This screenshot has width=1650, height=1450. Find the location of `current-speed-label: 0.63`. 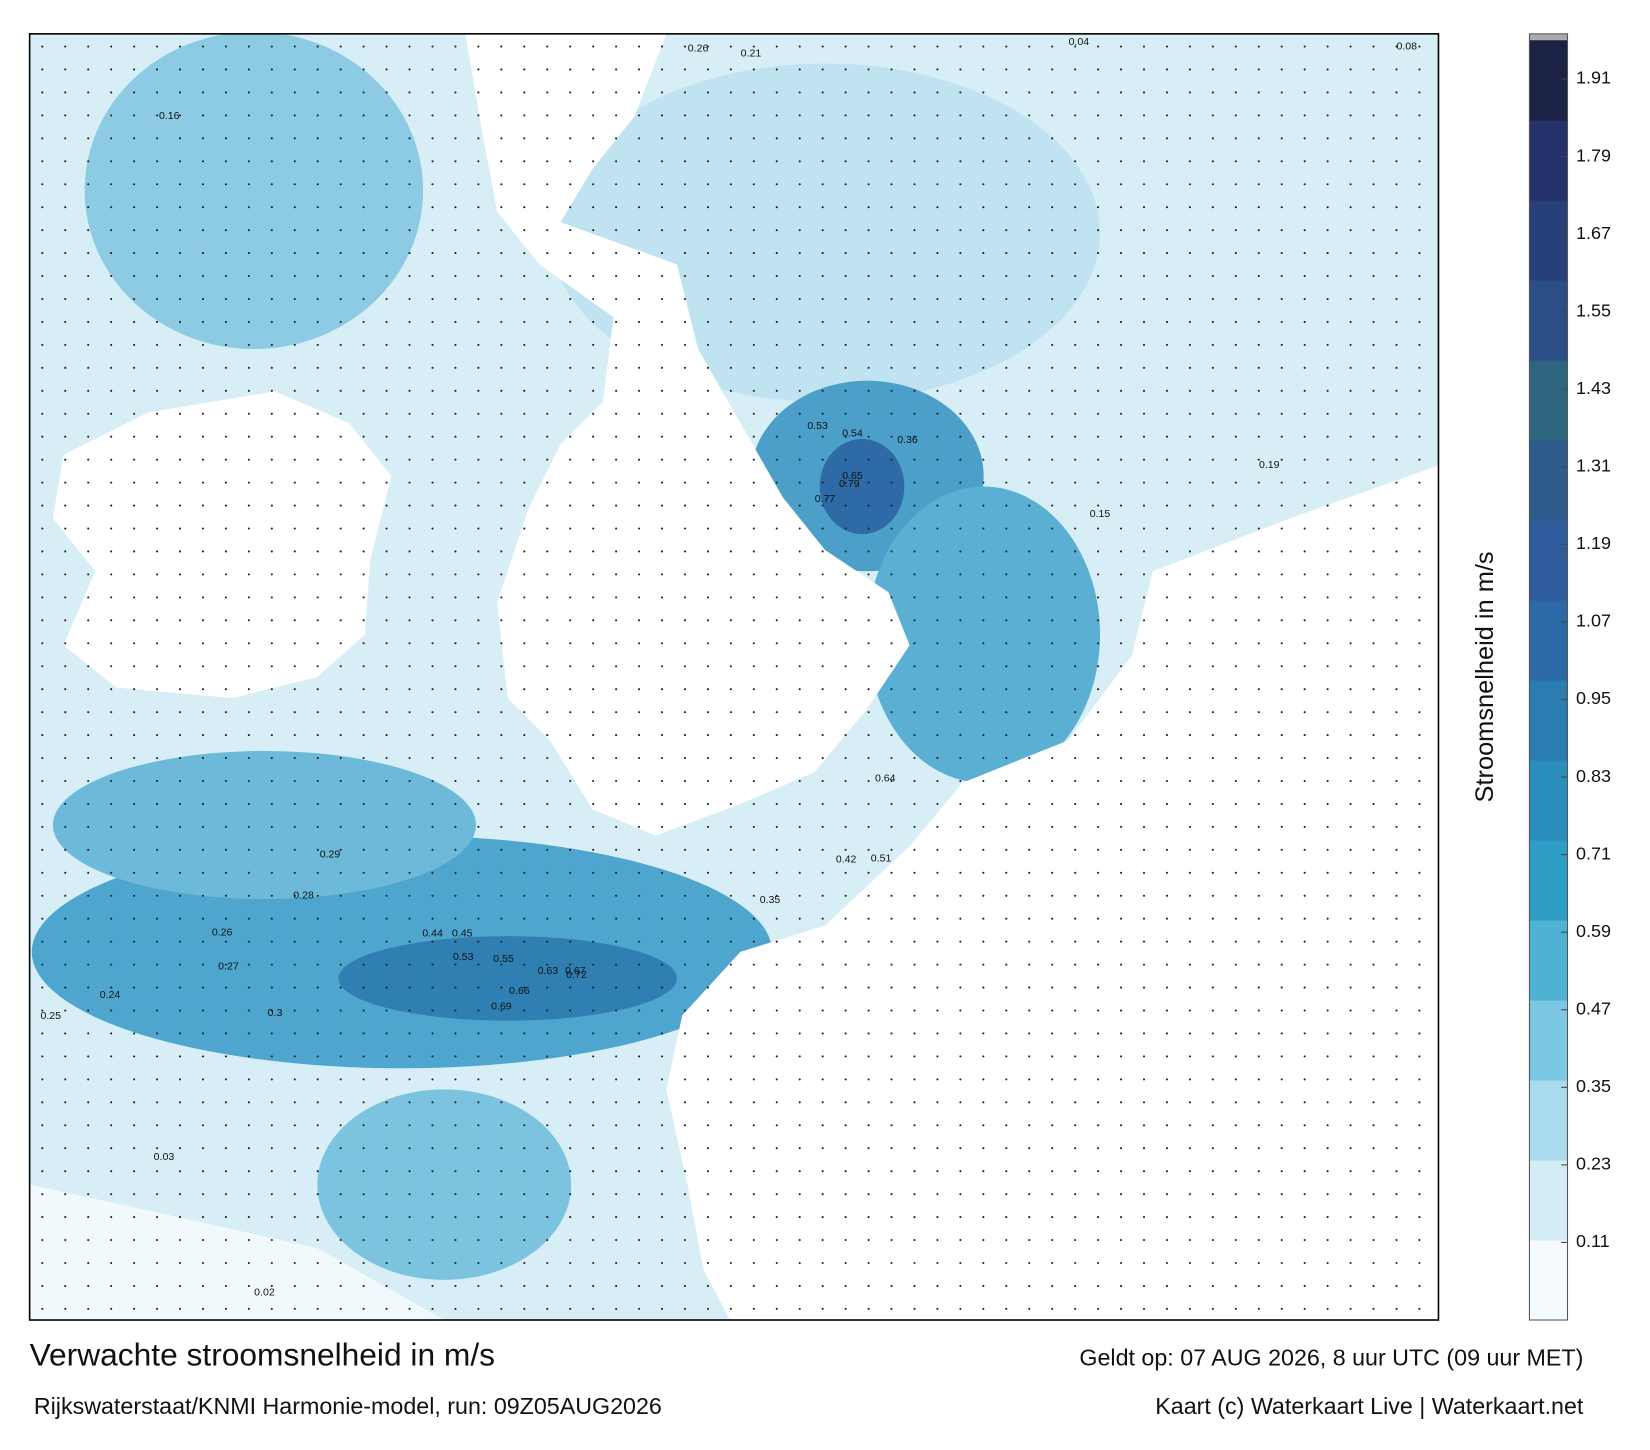

current-speed-label: 0.63 is located at coordinates (548, 971).